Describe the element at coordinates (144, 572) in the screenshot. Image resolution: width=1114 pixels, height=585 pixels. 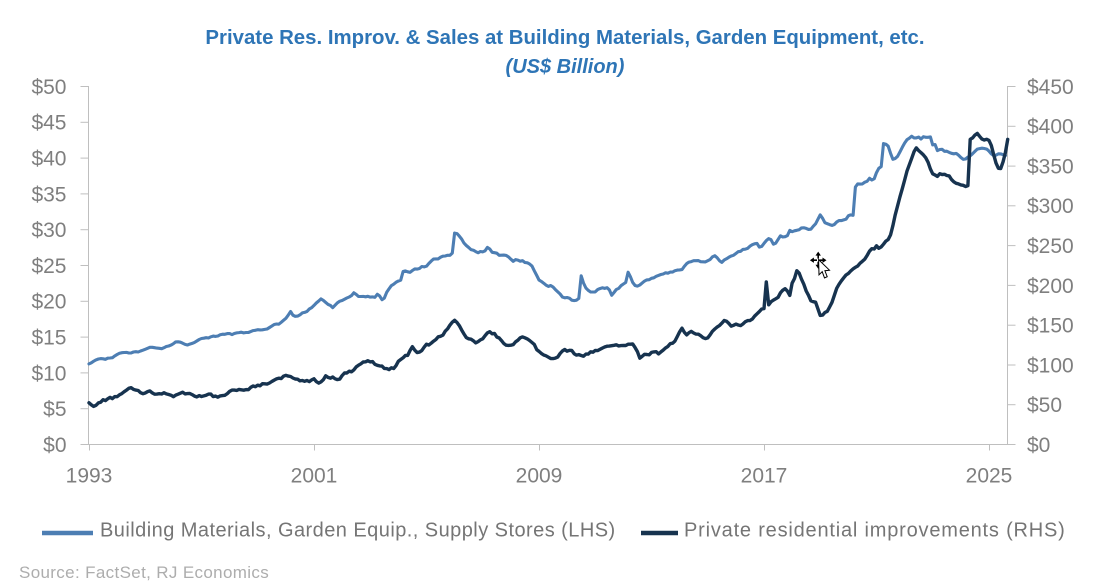
I see `svg-text: Source: FactSet, RJ Economics` at that location.